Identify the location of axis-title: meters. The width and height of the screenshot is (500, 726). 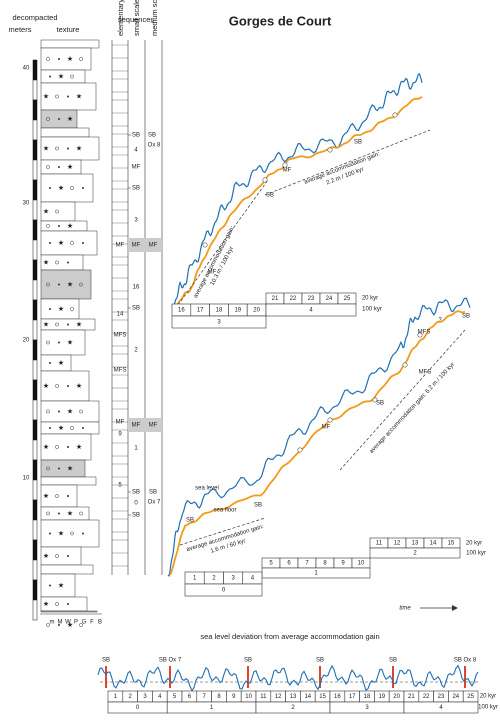
(20, 29).